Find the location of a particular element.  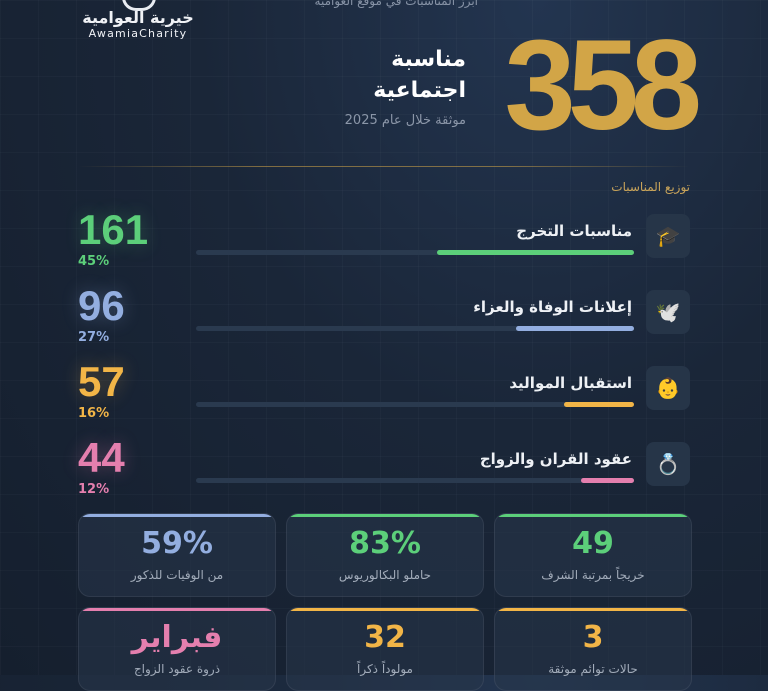

stat-caption: من الوفيات للذكور is located at coordinates (177, 575).